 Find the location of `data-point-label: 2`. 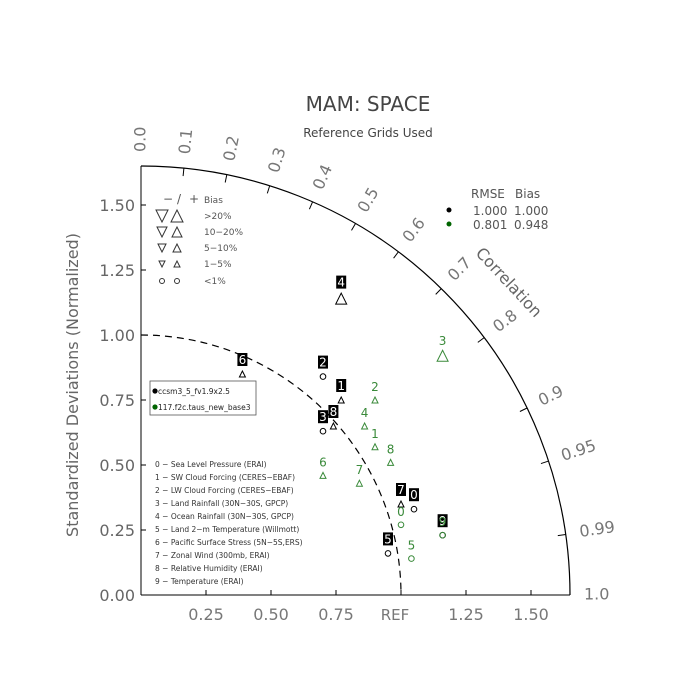

data-point-label: 2 is located at coordinates (323, 363).